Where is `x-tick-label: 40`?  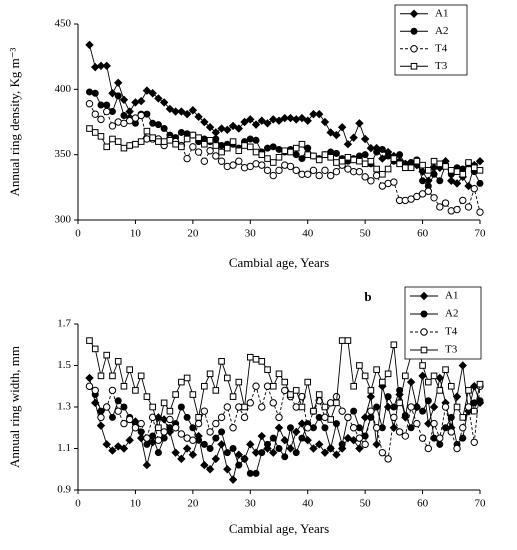
x-tick-label: 40 is located at coordinates (308, 234).